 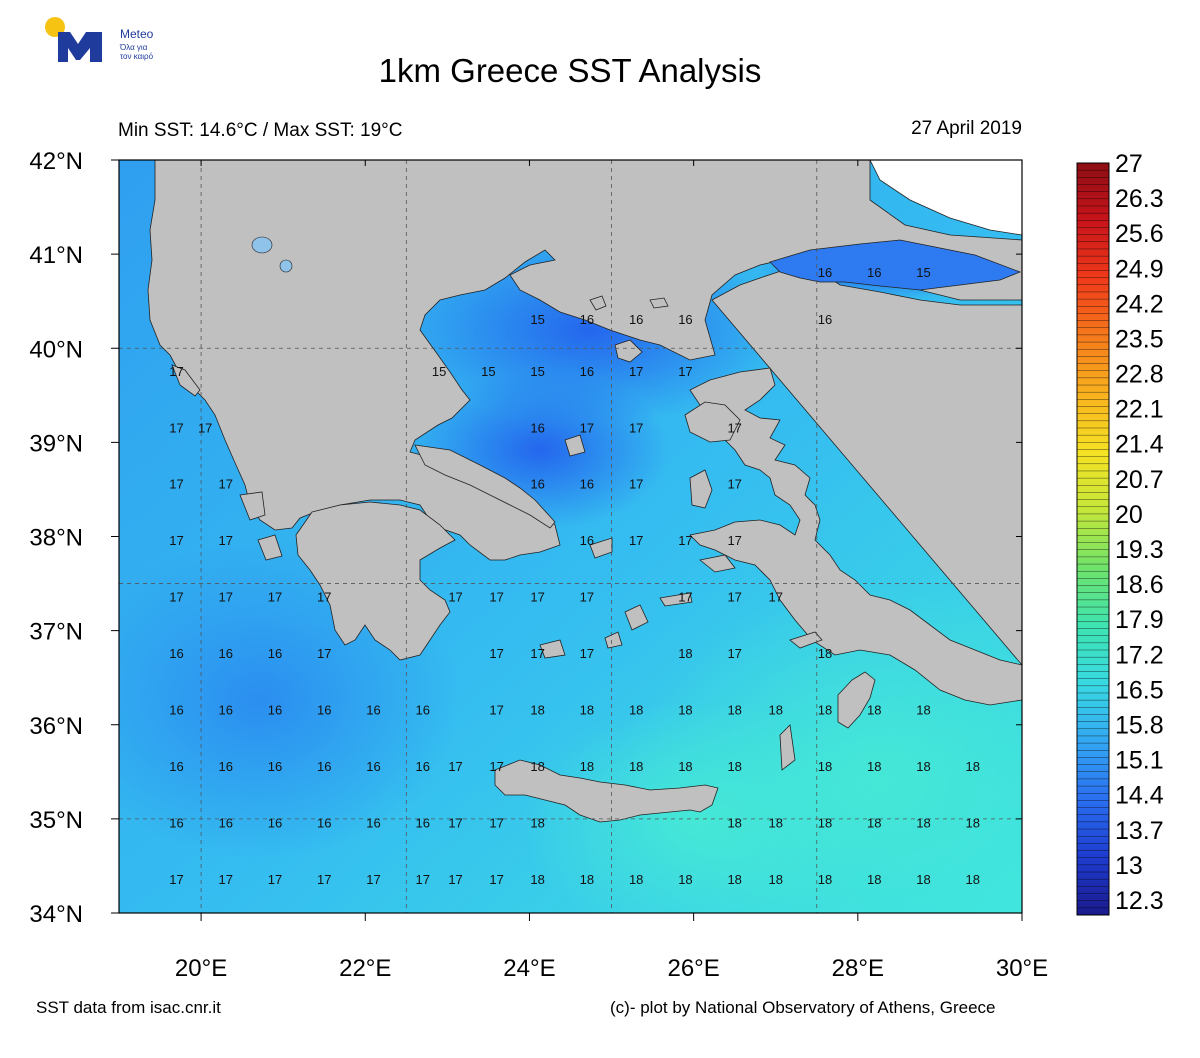 What do you see at coordinates (128, 1007) in the screenshot?
I see `data-source-text: SST data from isac.cnr.it` at bounding box center [128, 1007].